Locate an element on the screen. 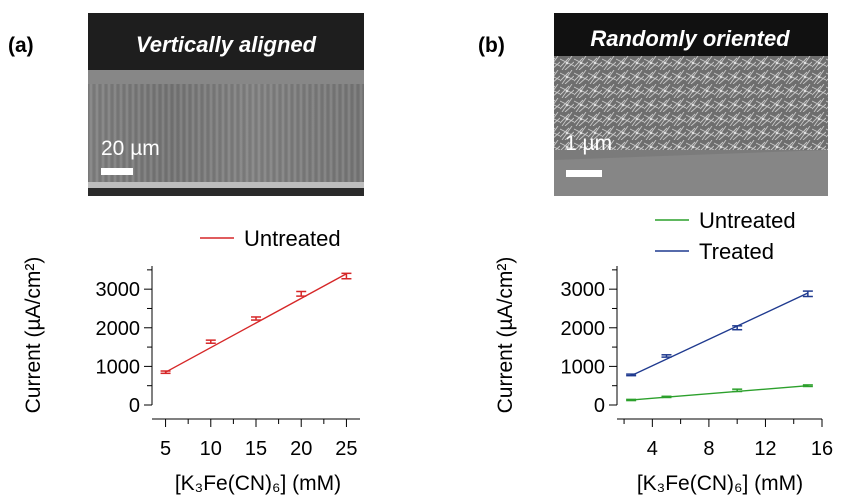 The height and width of the screenshot is (502, 843). panel-a-scale-label: 20 µm is located at coordinates (130, 148).